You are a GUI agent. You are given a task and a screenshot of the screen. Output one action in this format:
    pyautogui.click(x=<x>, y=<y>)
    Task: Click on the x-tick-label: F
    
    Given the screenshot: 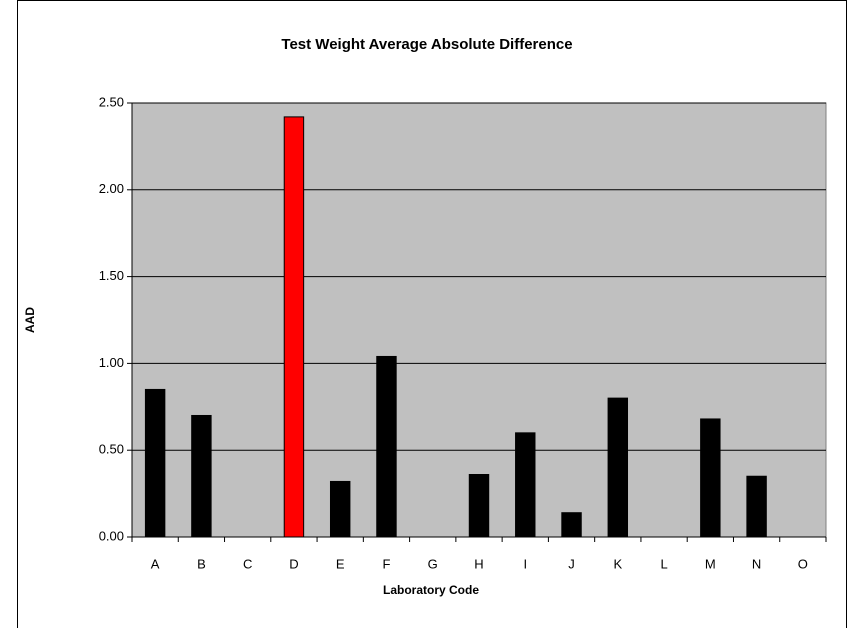 What is the action you would take?
    pyautogui.click(x=386, y=563)
    